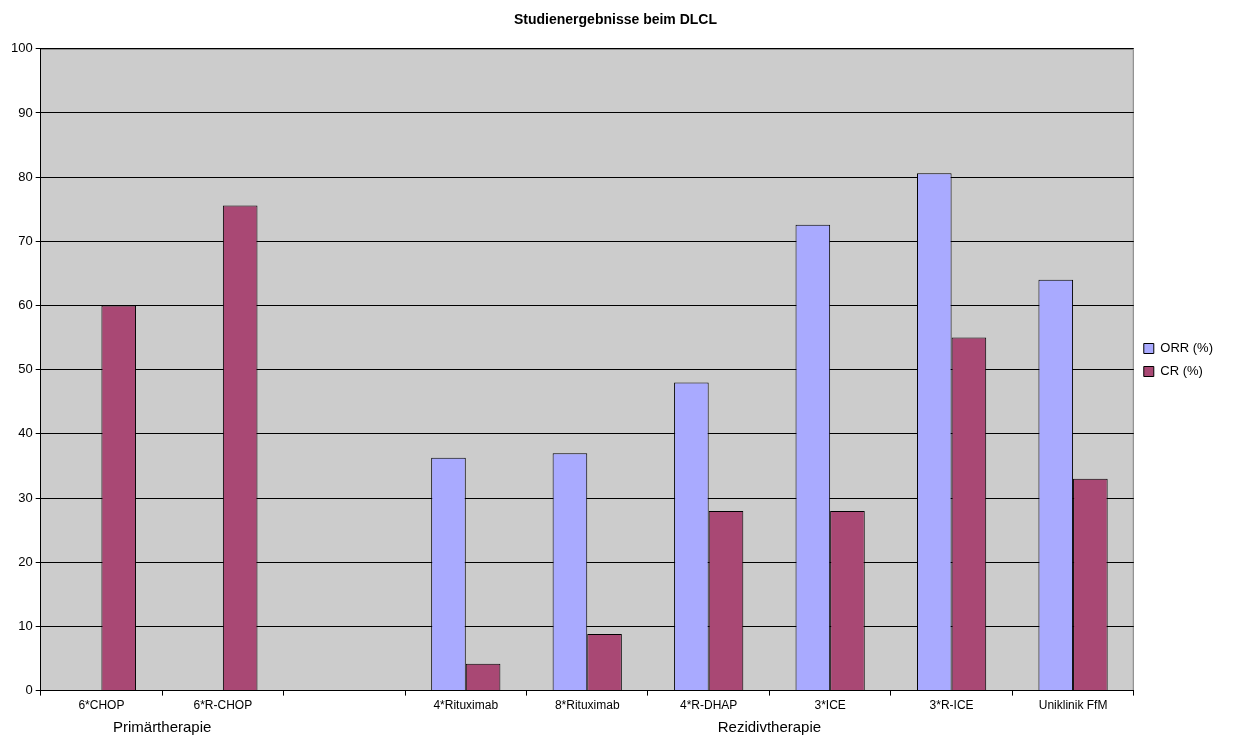 The image size is (1233, 744). I want to click on y-tick-label: 60, so click(25, 305).